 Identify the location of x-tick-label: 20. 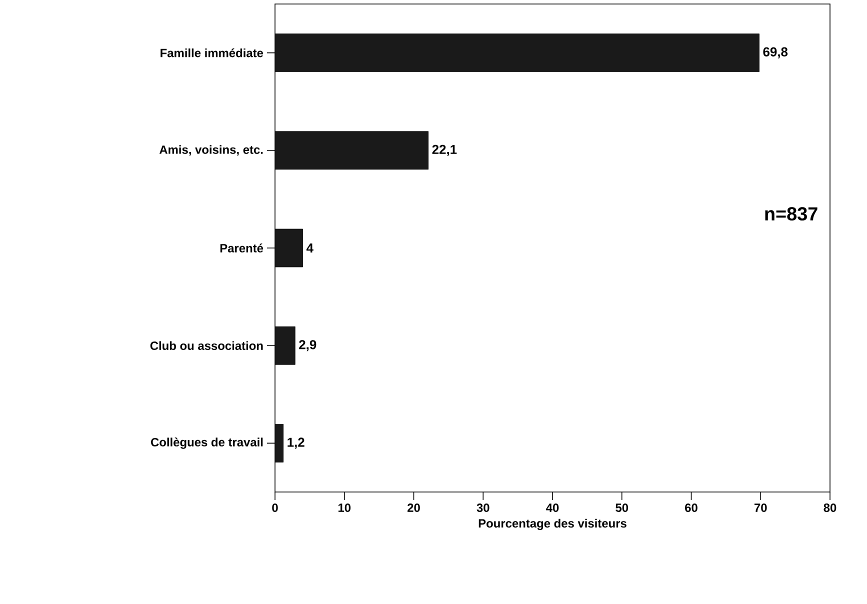
(414, 508).